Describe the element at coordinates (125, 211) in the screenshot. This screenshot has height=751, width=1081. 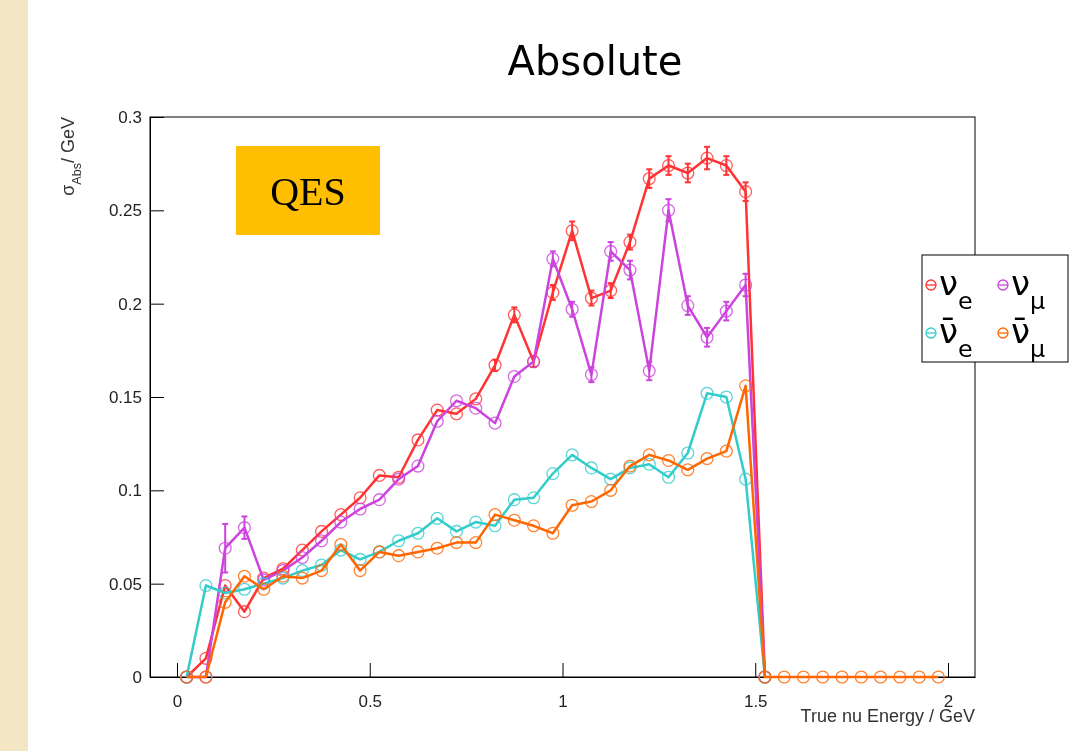
I see `y-tick-label: 0.25` at that location.